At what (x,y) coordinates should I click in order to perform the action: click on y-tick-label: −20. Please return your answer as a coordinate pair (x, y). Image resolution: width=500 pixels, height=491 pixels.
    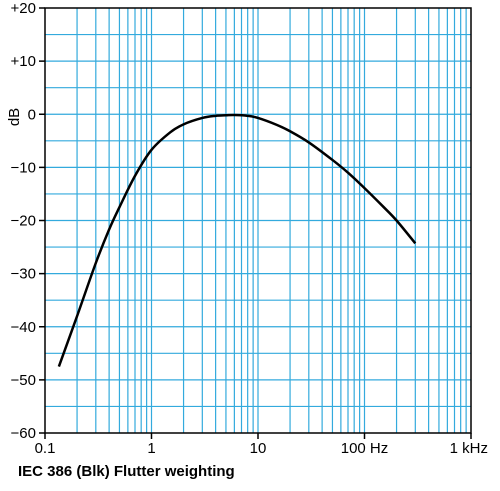
    Looking at the image, I should click on (23, 221).